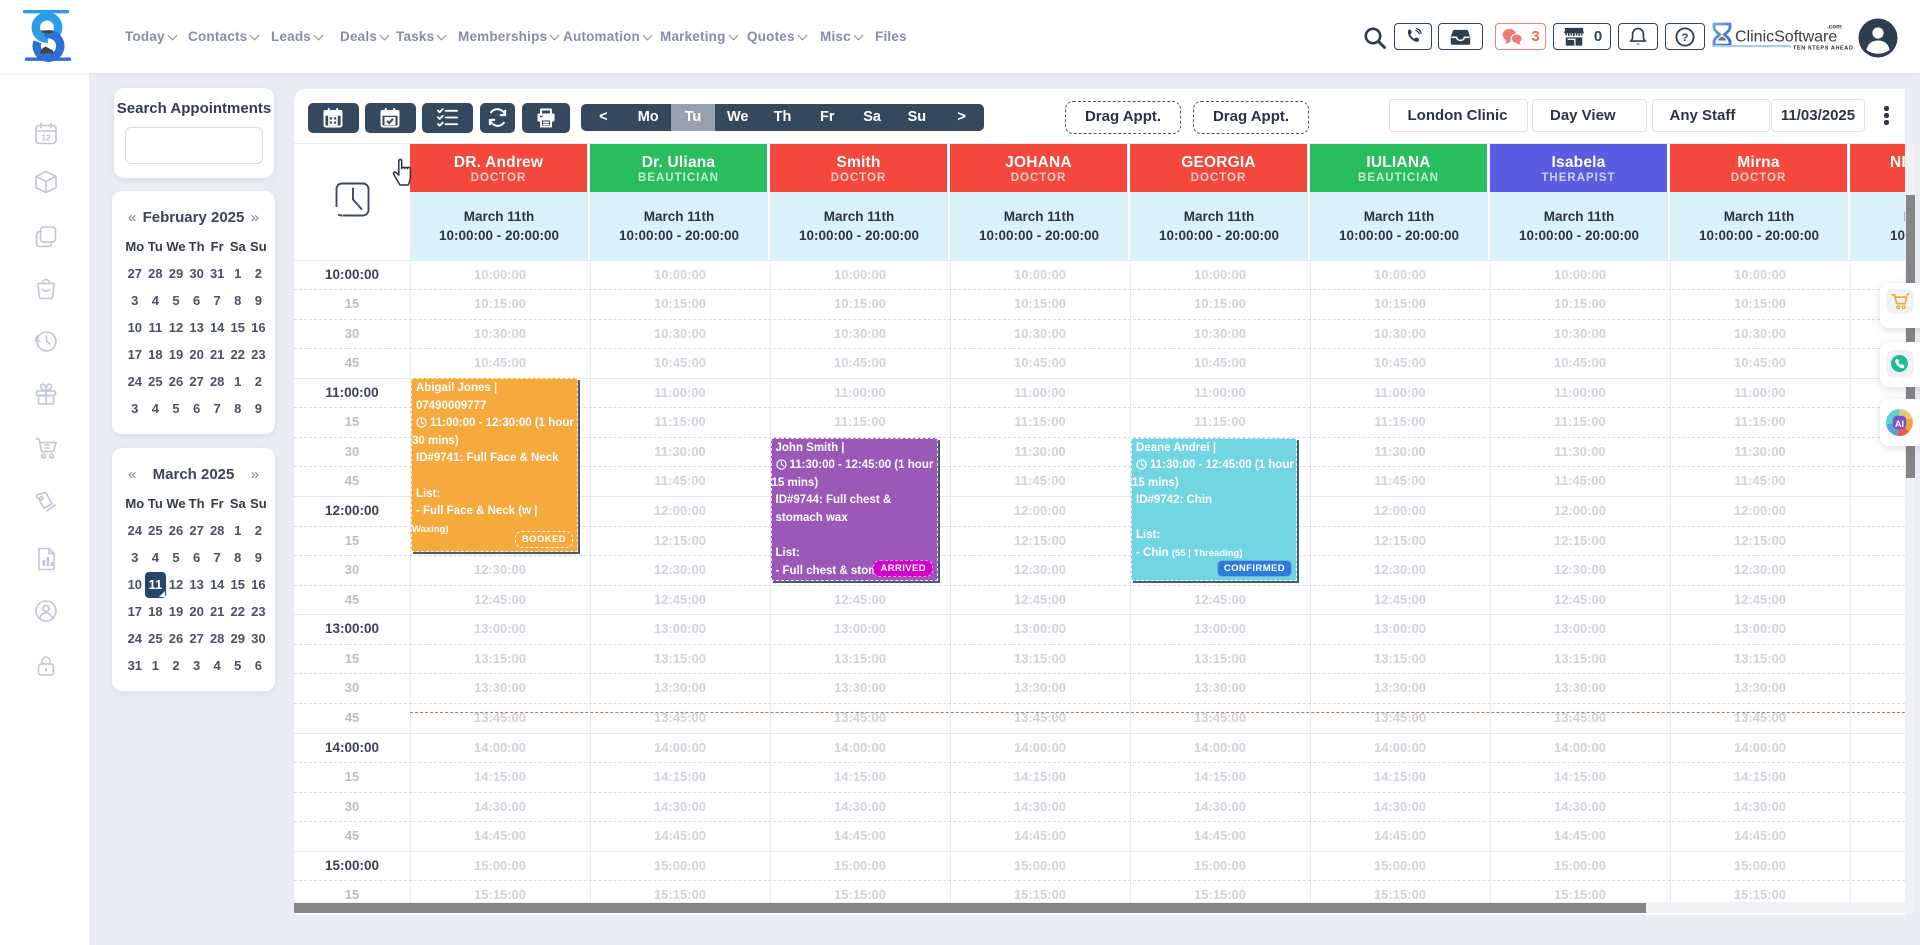 Image resolution: width=1920 pixels, height=945 pixels. What do you see at coordinates (1786, 37) in the screenshot?
I see `svg-text: ClinicSoftware` at bounding box center [1786, 37].